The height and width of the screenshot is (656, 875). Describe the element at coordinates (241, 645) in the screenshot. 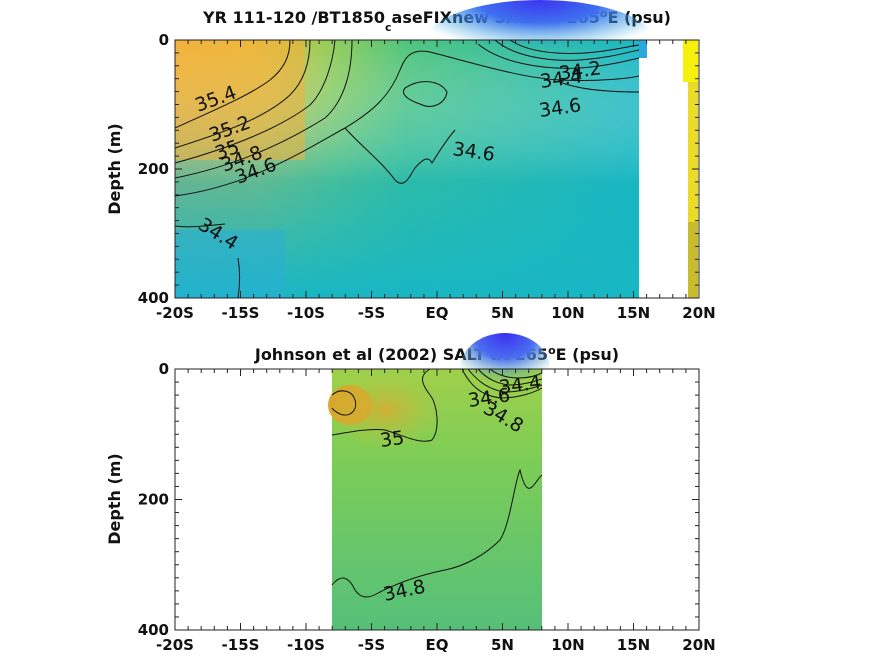

I see `bottom-x-tick-label: -15S` at that location.